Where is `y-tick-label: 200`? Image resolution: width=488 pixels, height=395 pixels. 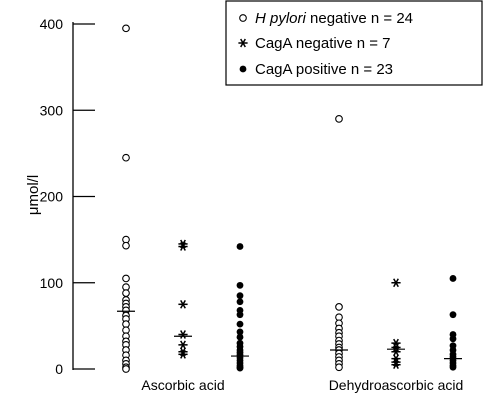
y-tick-label: 200 is located at coordinates (52, 197).